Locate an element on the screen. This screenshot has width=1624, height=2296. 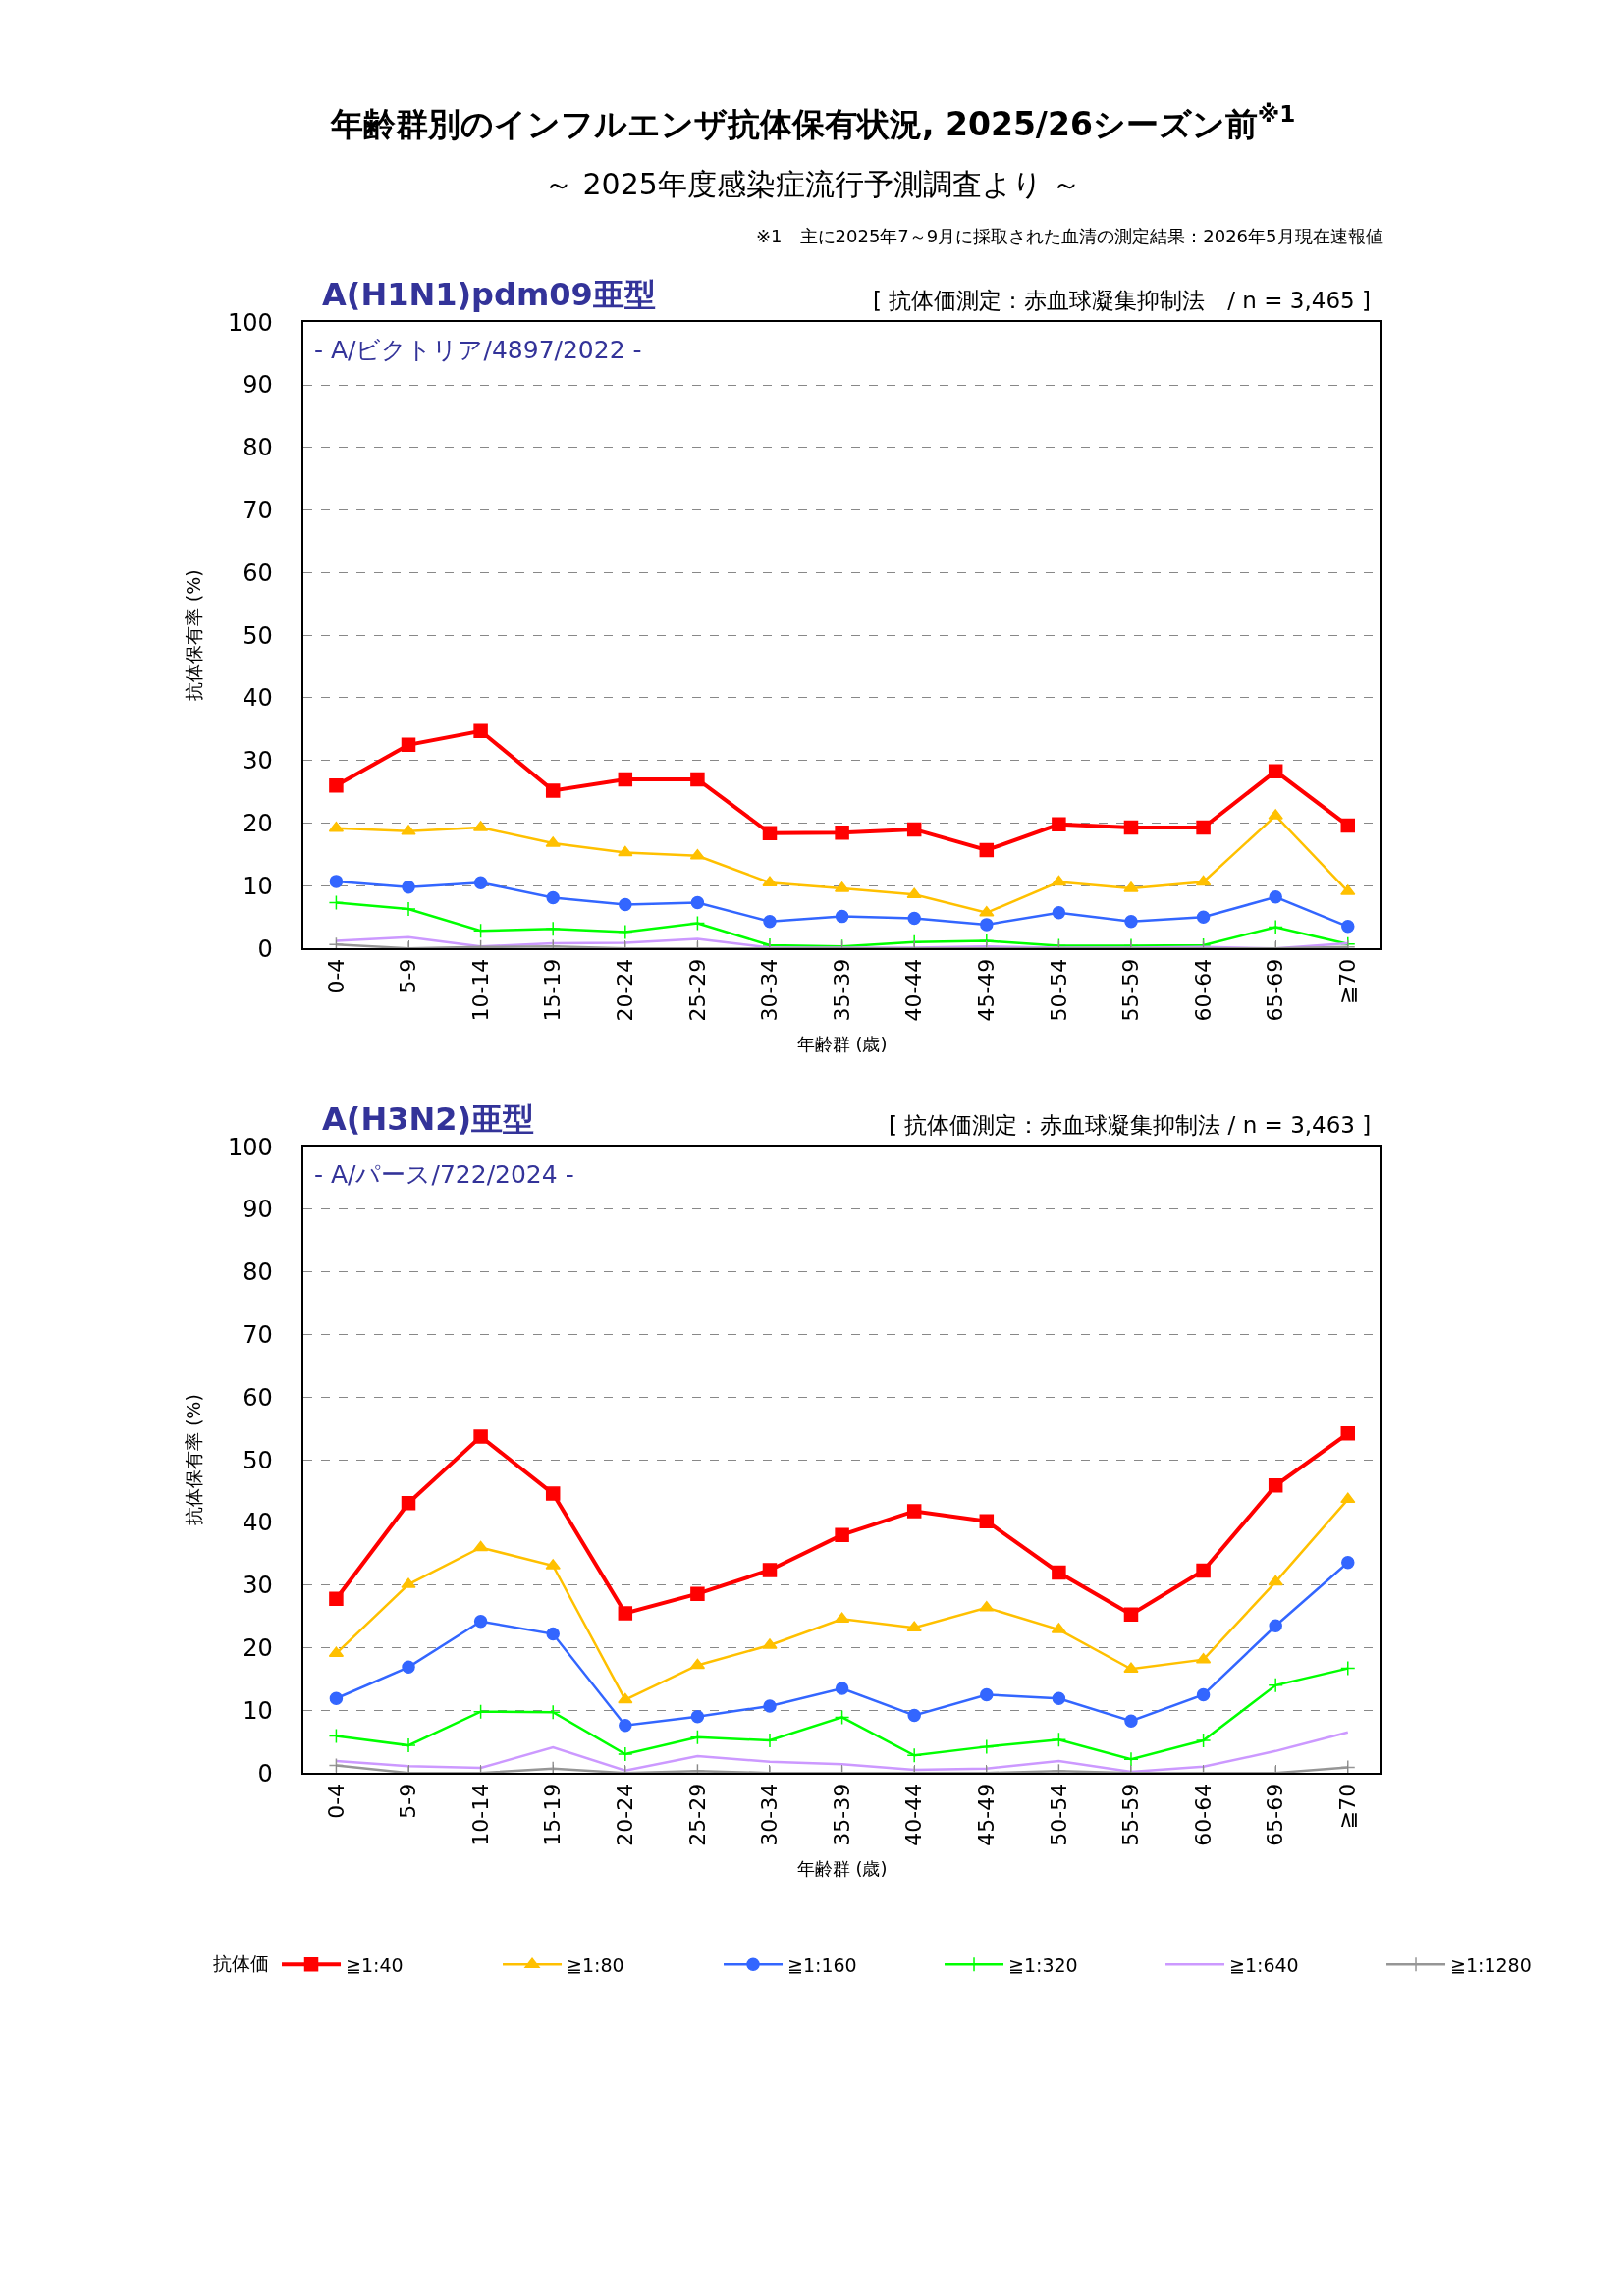
legend-label: ≧1:320 is located at coordinates (1043, 1964).